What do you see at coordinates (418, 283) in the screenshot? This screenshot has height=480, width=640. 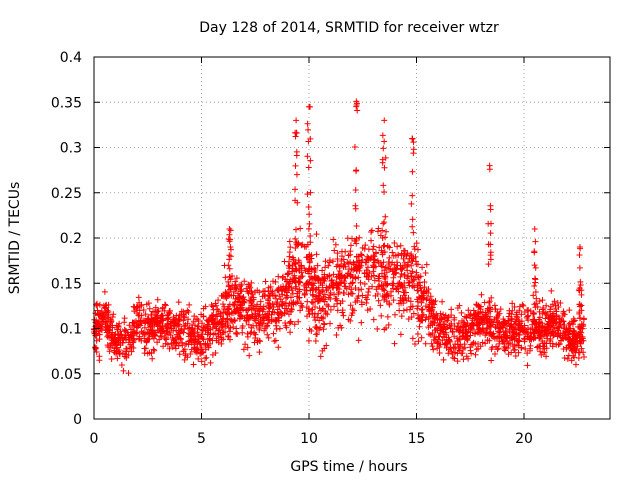 I see `data-point-2027` at bounding box center [418, 283].